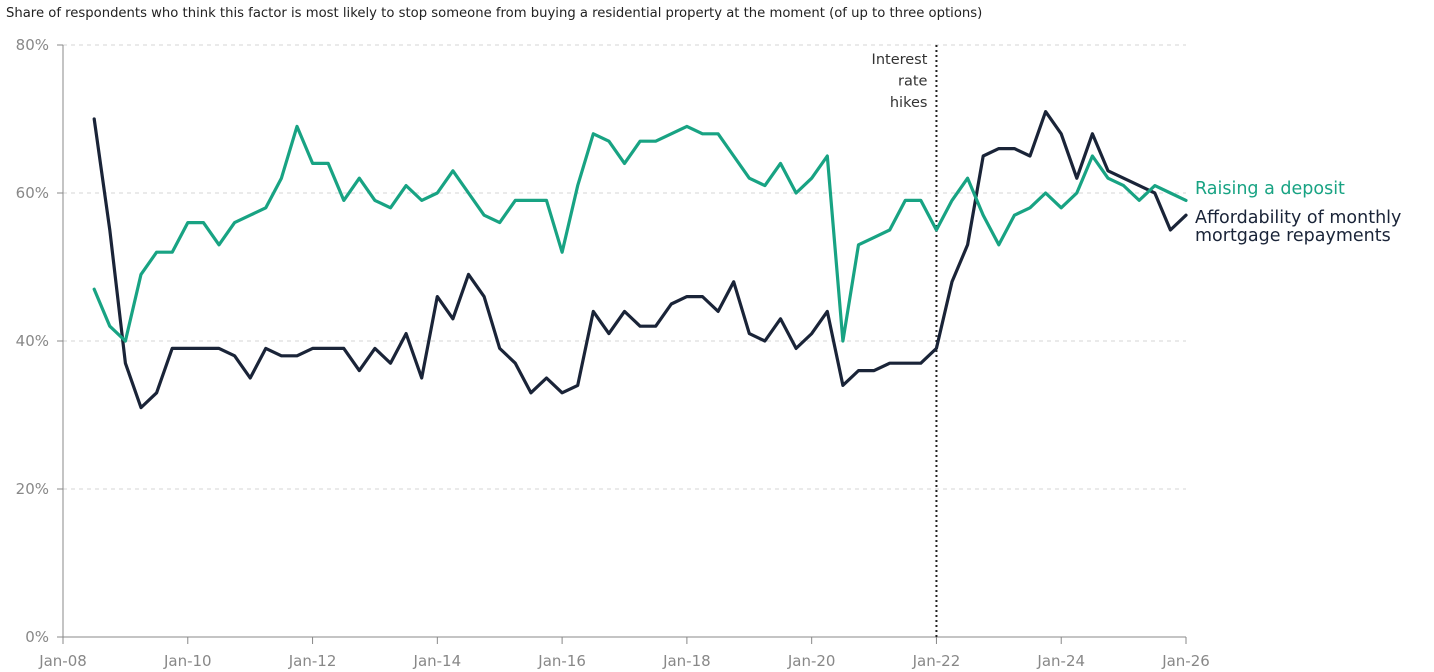  I want to click on x-tick-label: Jan-12, so click(312, 661).